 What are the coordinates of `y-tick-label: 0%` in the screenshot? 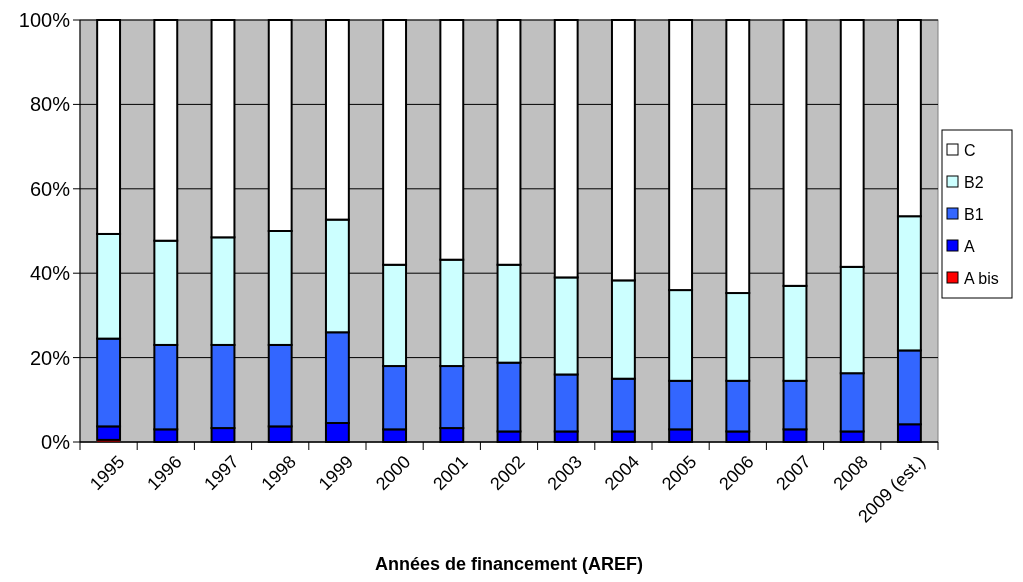 It's located at (56, 442).